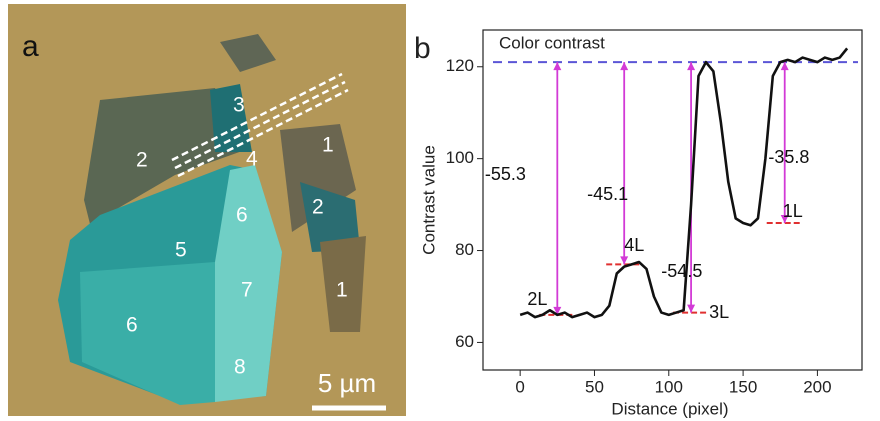 The width and height of the screenshot is (880, 421). What do you see at coordinates (240, 367) in the screenshot?
I see `layer-label: 8` at bounding box center [240, 367].